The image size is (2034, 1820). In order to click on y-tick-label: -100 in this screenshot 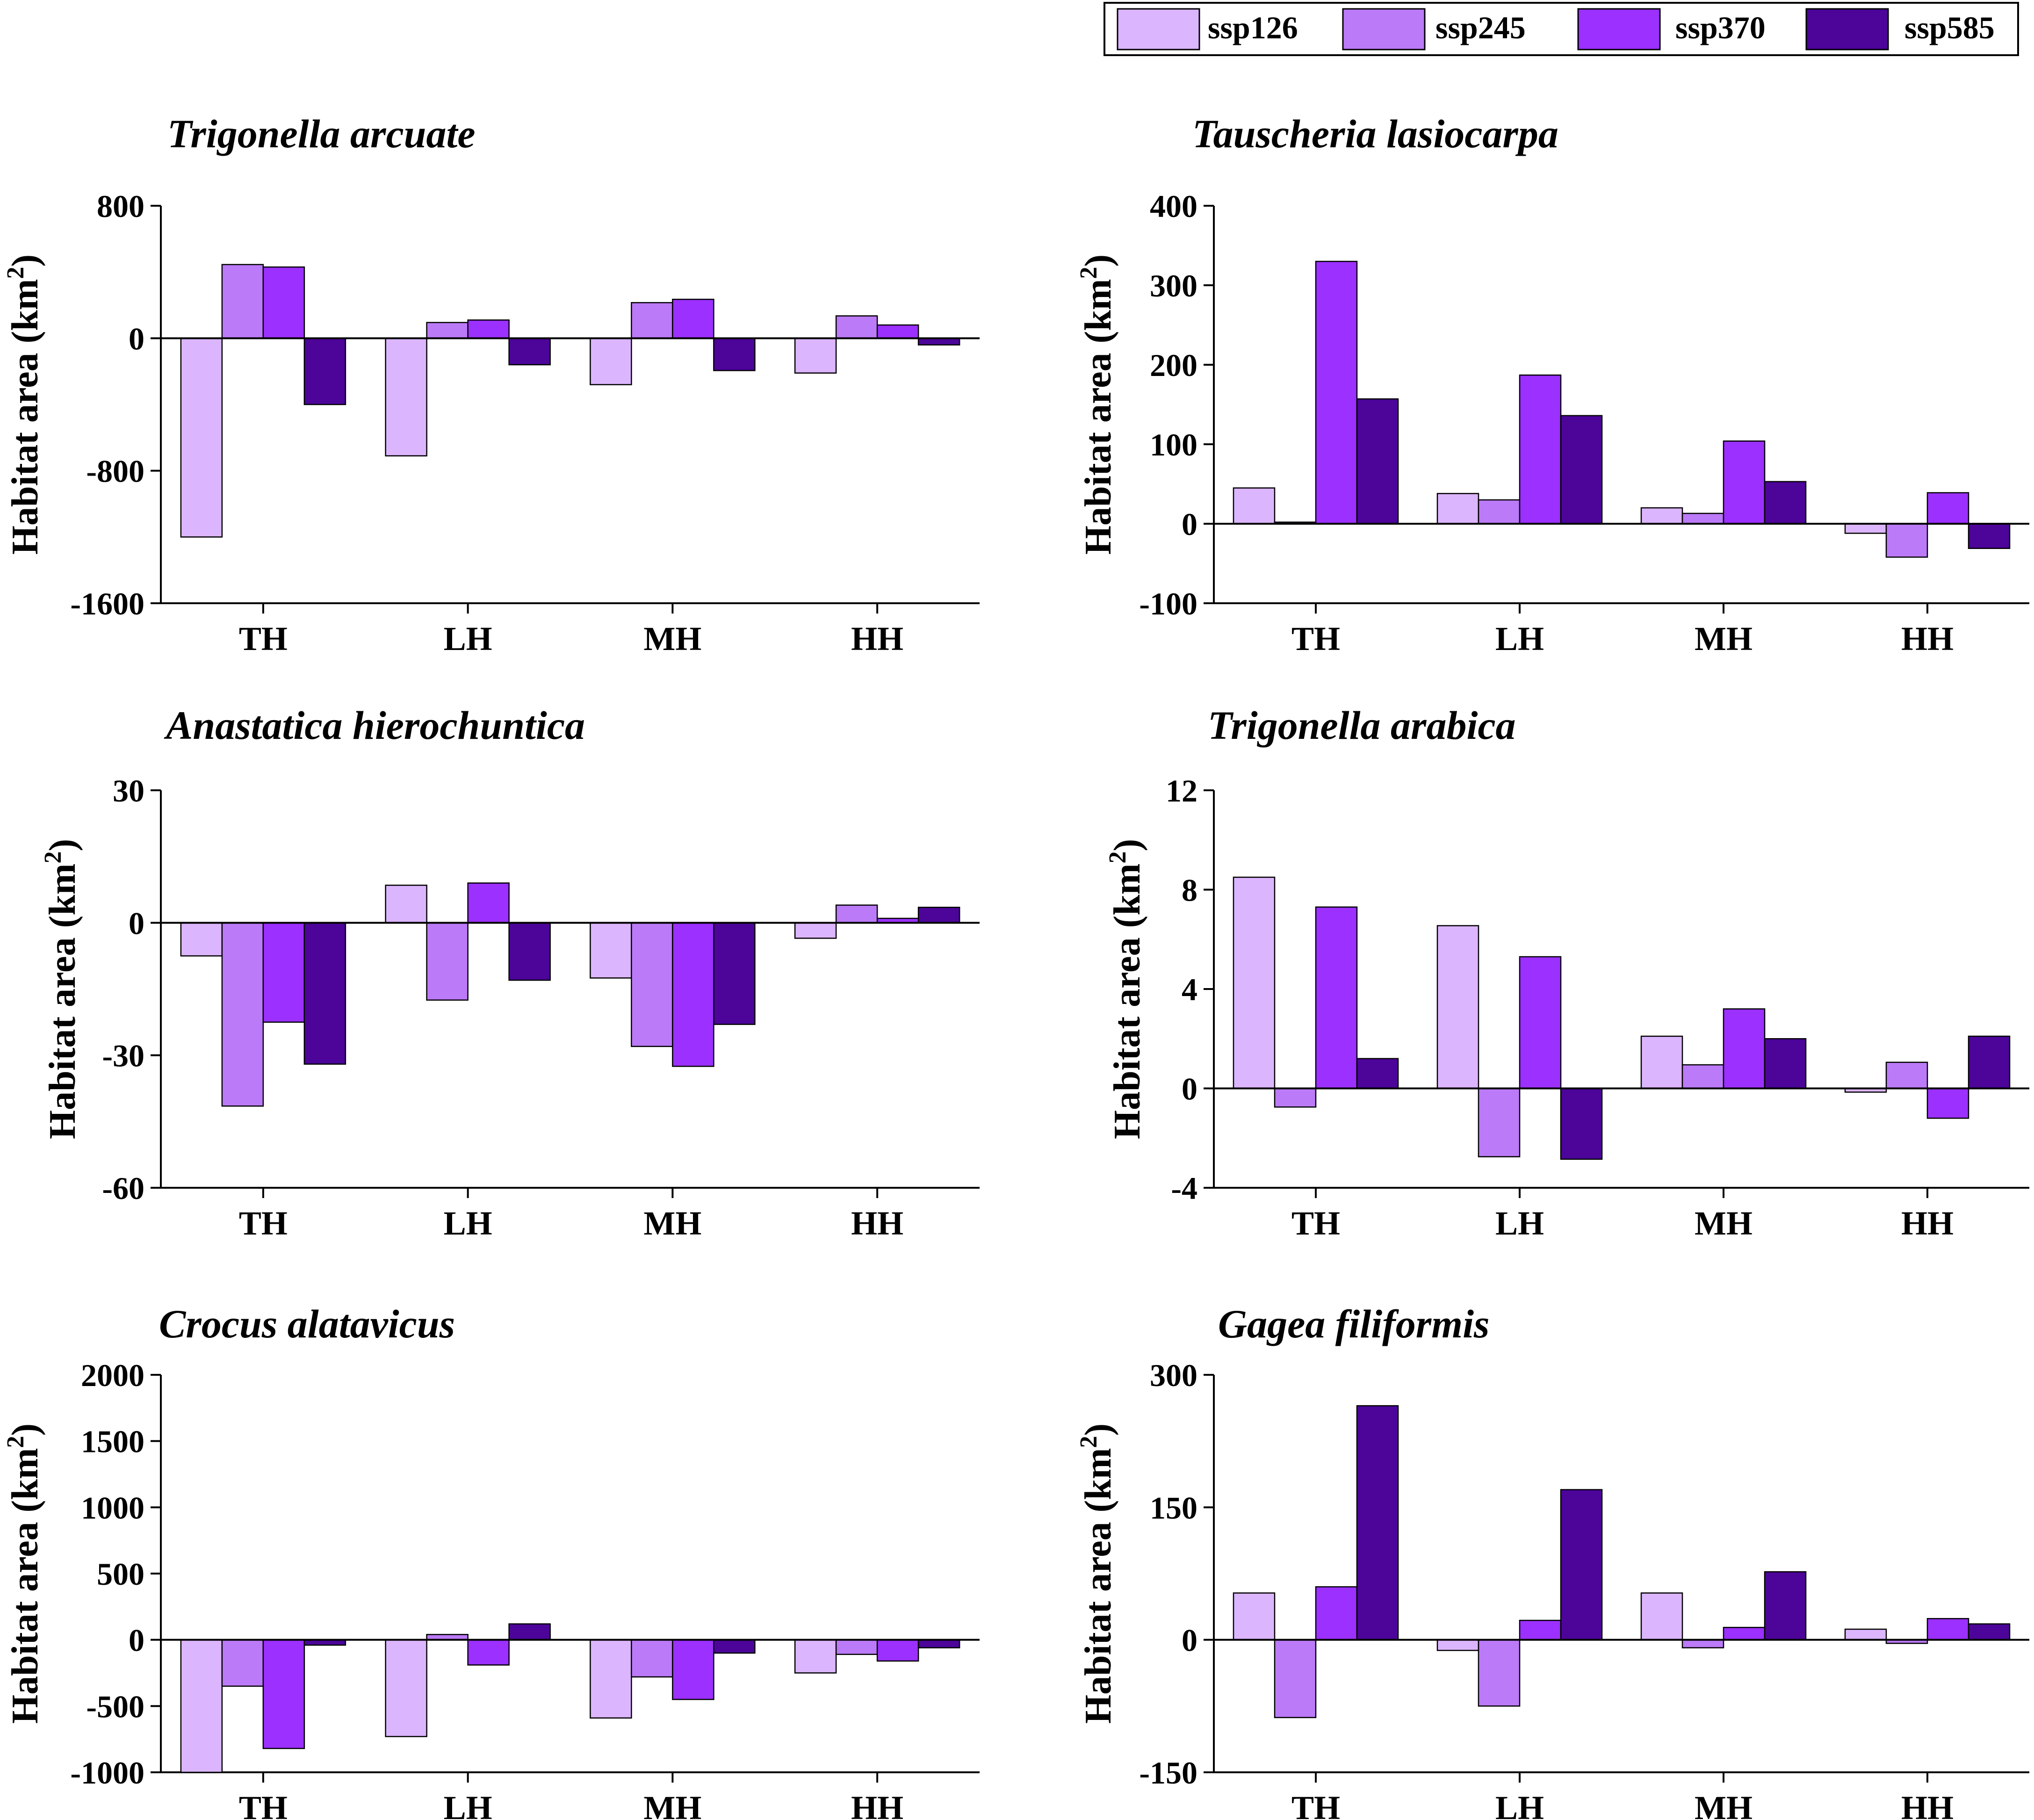, I will do `click(1168, 603)`.